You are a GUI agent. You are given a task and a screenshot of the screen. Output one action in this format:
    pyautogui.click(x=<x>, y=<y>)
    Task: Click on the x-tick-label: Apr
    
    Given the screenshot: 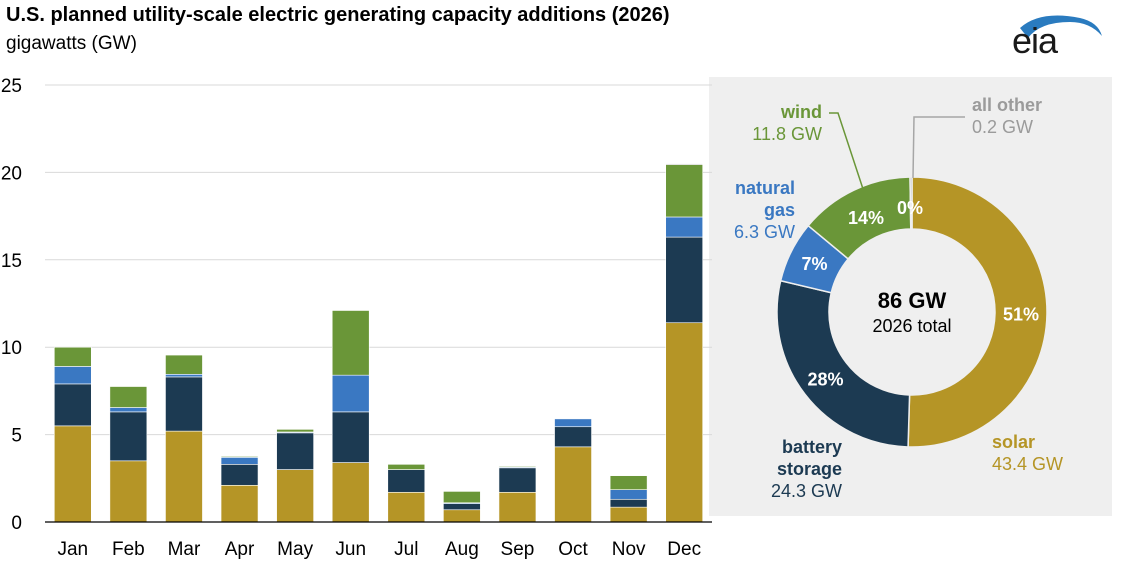 What is the action you would take?
    pyautogui.click(x=240, y=549)
    